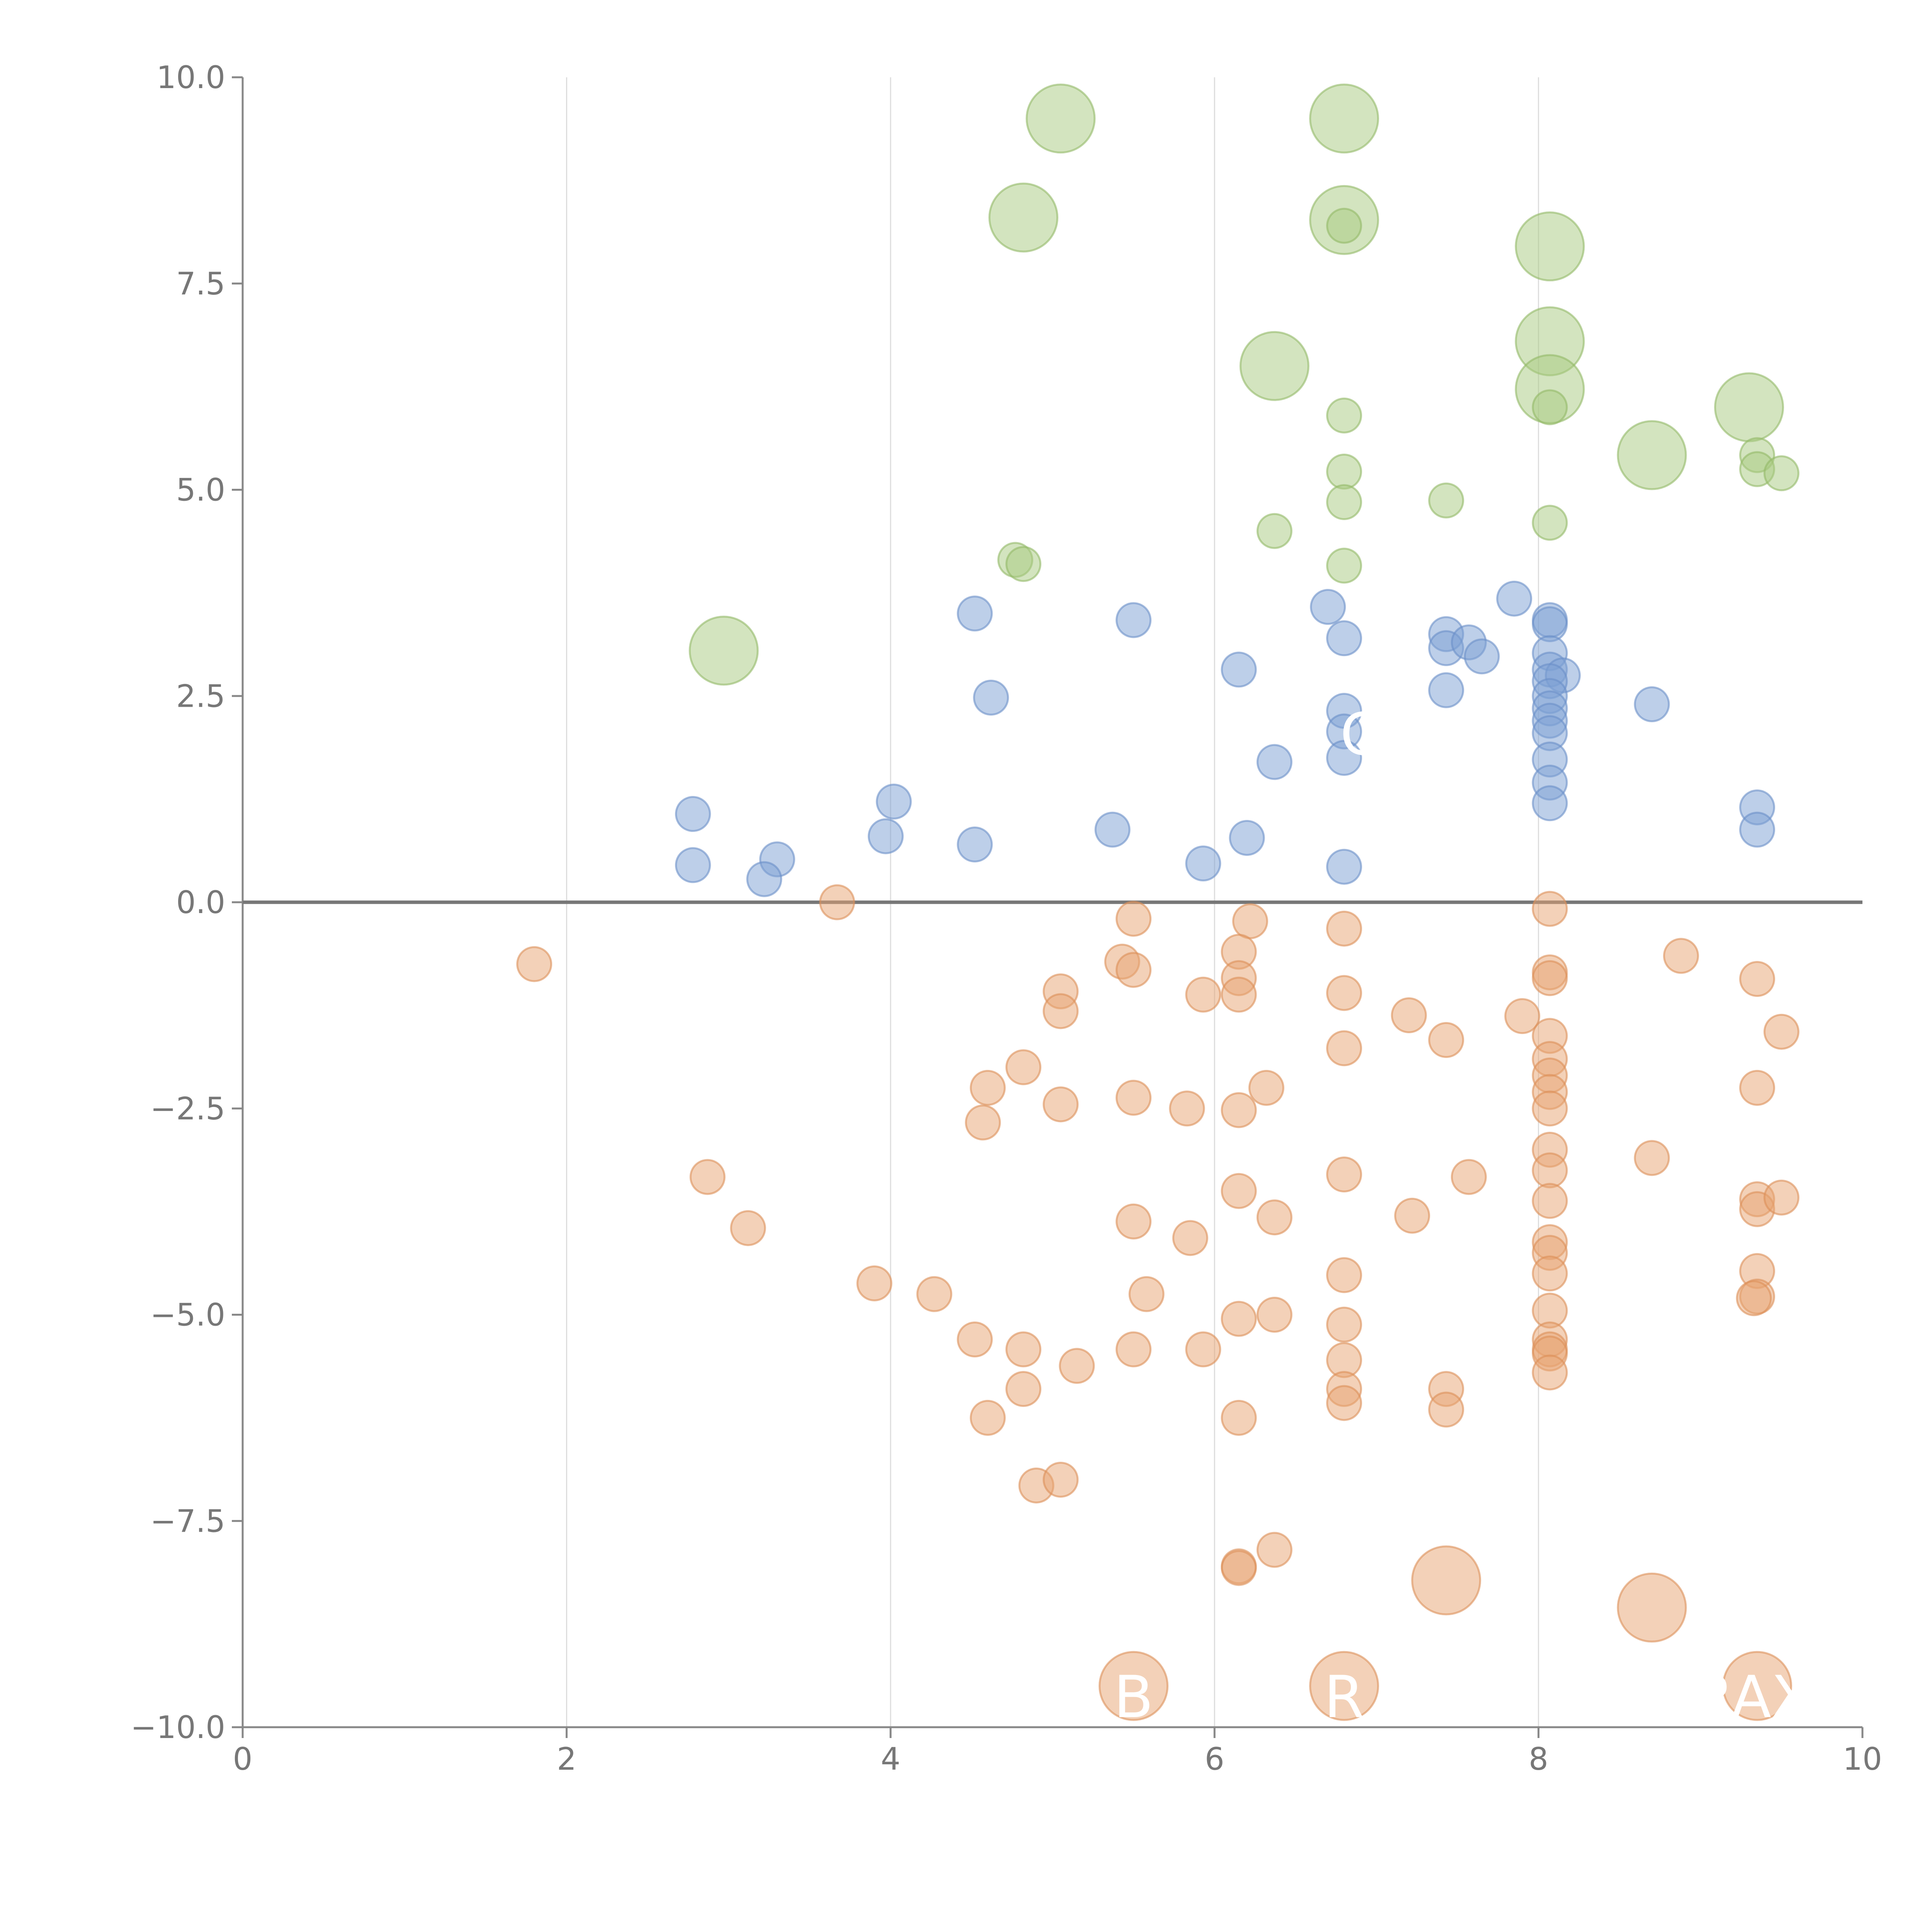  What do you see at coordinates (188, 1315) in the screenshot?
I see `y-tick-label-2: −5.0` at bounding box center [188, 1315].